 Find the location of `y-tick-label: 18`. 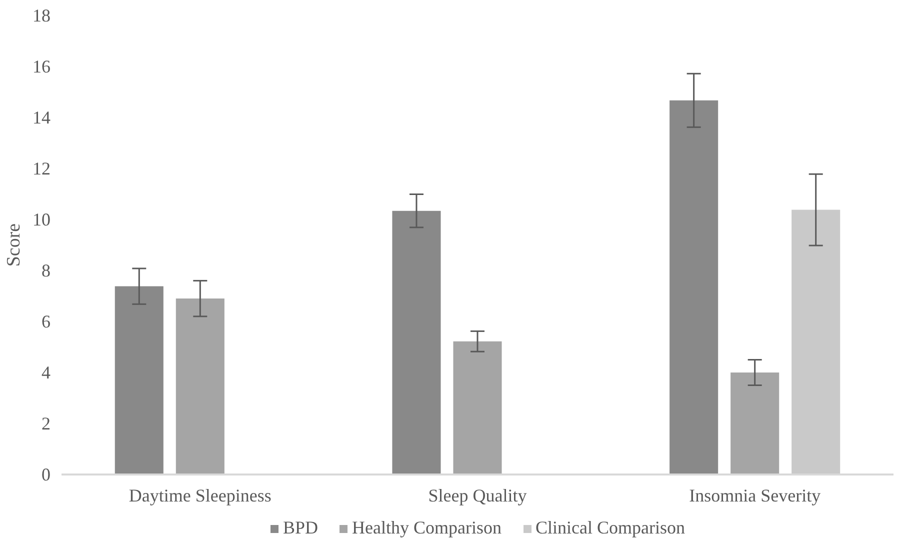

y-tick-label: 18 is located at coordinates (41, 16).